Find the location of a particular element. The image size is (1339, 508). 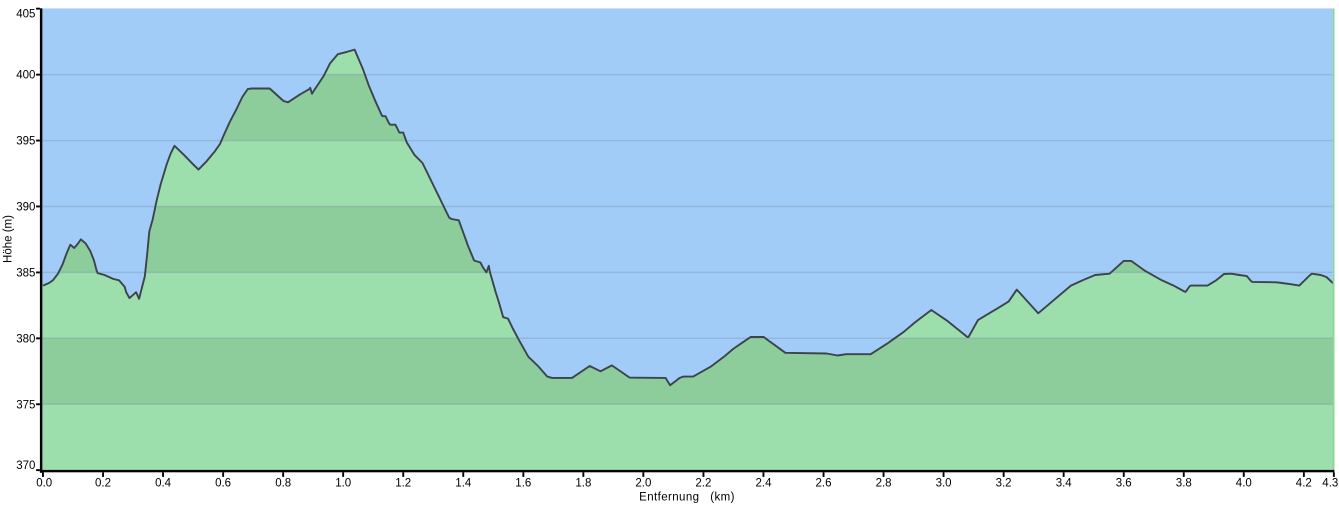

svg-text: 4.0 is located at coordinates (1244, 483).